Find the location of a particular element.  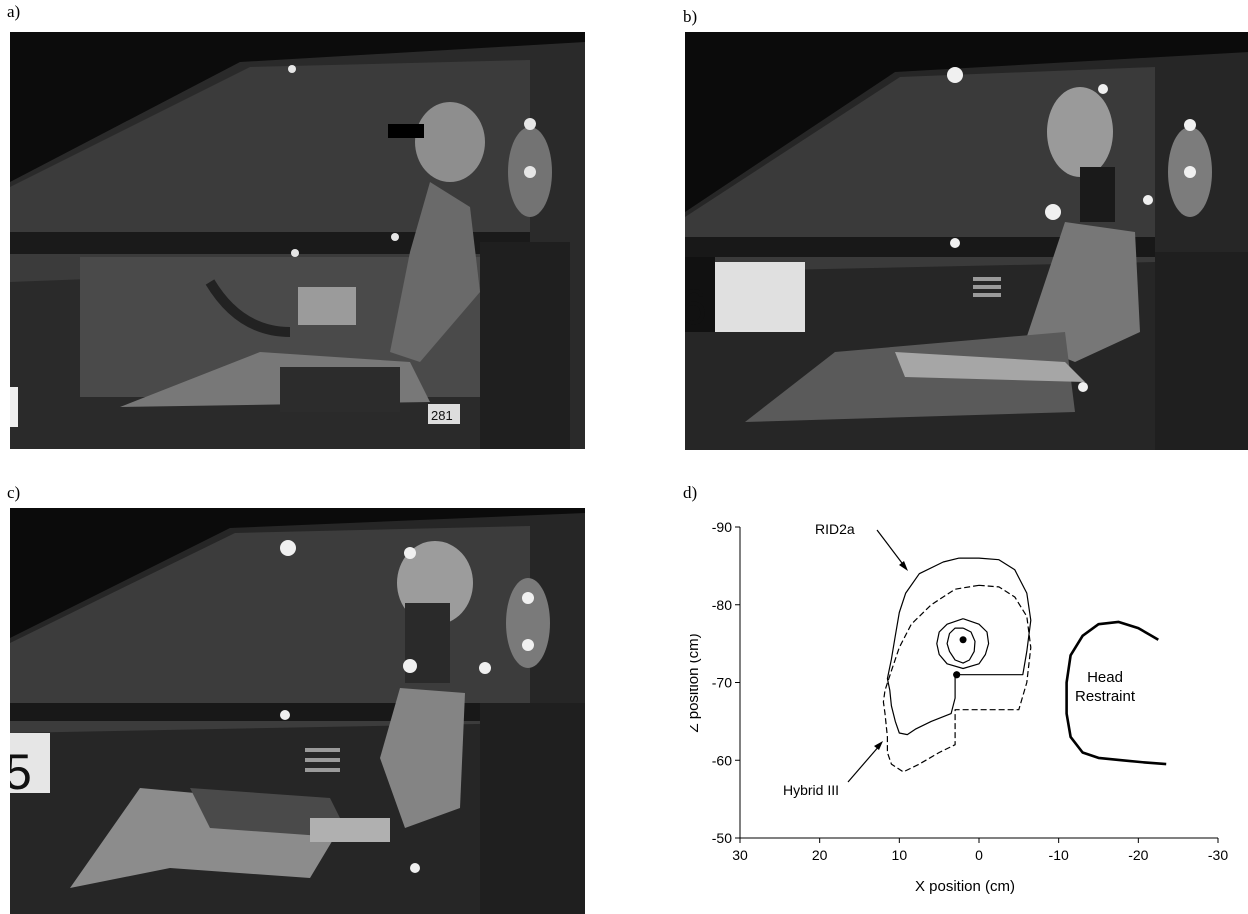

annotation-hybrid-iii: Hybrid III is located at coordinates (811, 790).